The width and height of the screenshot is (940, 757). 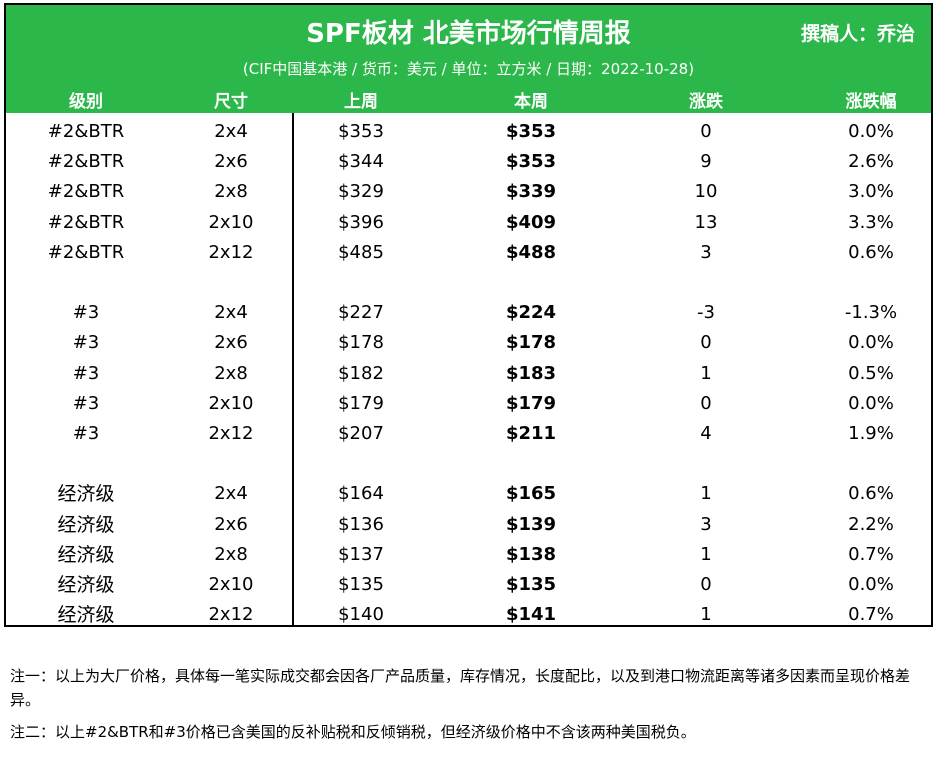 I want to click on cell-this: $141, so click(x=531, y=615).